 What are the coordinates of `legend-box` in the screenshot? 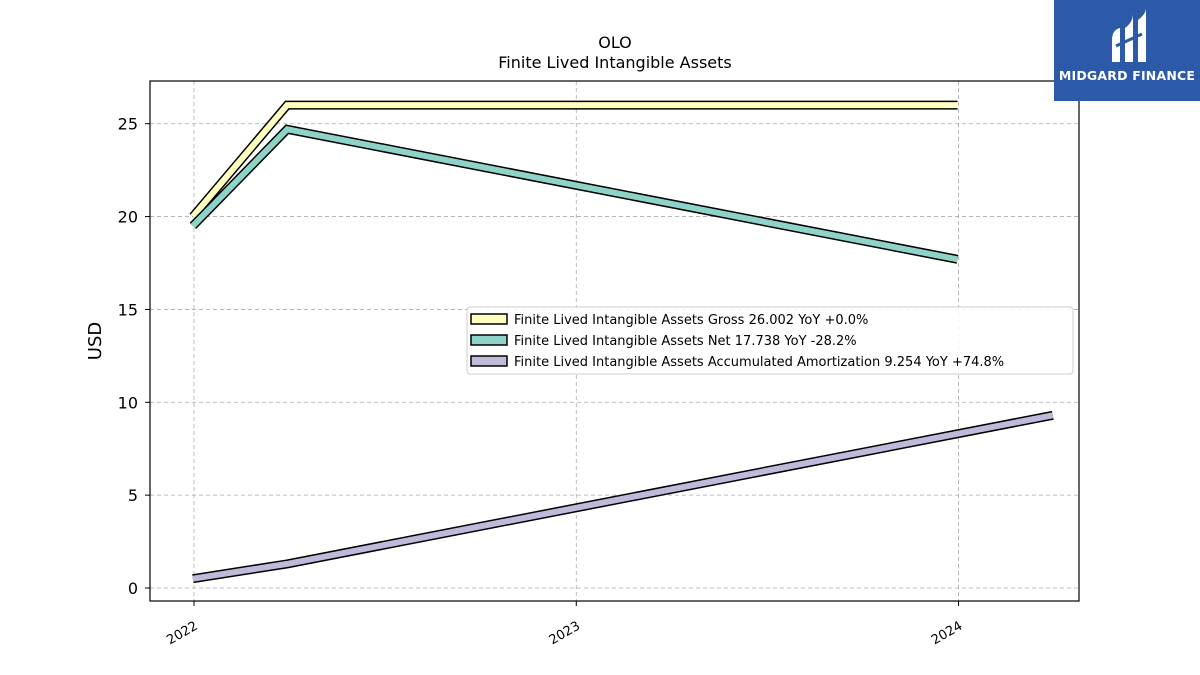 It's located at (770, 340).